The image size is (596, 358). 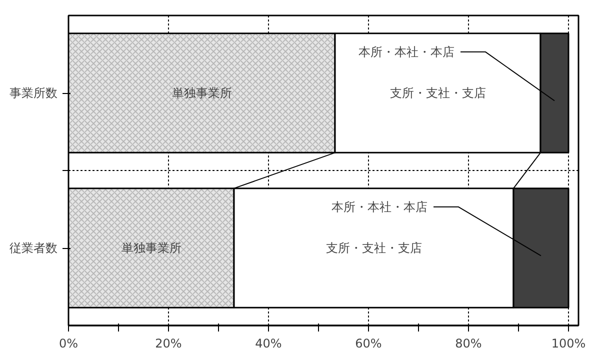 I want to click on text: 単独事業所, so click(x=151, y=248).